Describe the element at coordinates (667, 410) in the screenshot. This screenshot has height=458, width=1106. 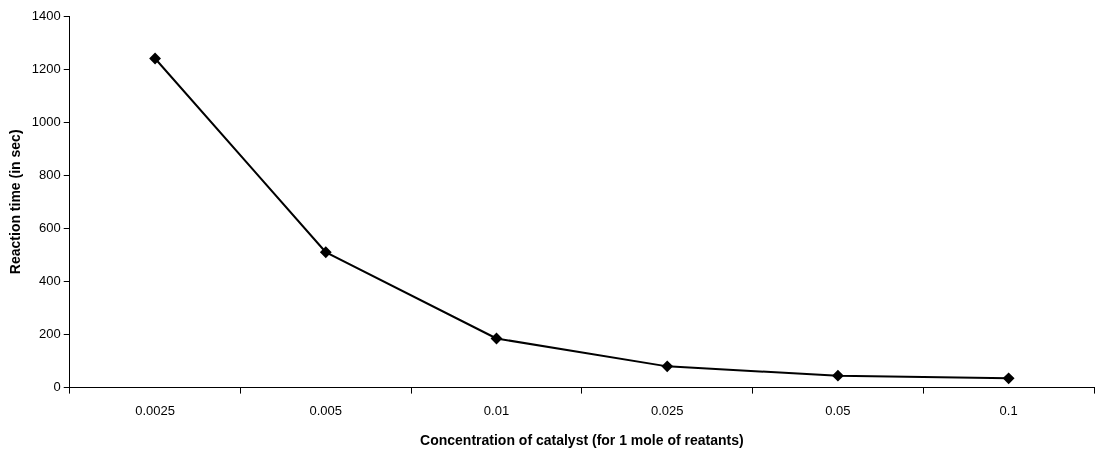
I see `x-tick-label: 0.025` at that location.